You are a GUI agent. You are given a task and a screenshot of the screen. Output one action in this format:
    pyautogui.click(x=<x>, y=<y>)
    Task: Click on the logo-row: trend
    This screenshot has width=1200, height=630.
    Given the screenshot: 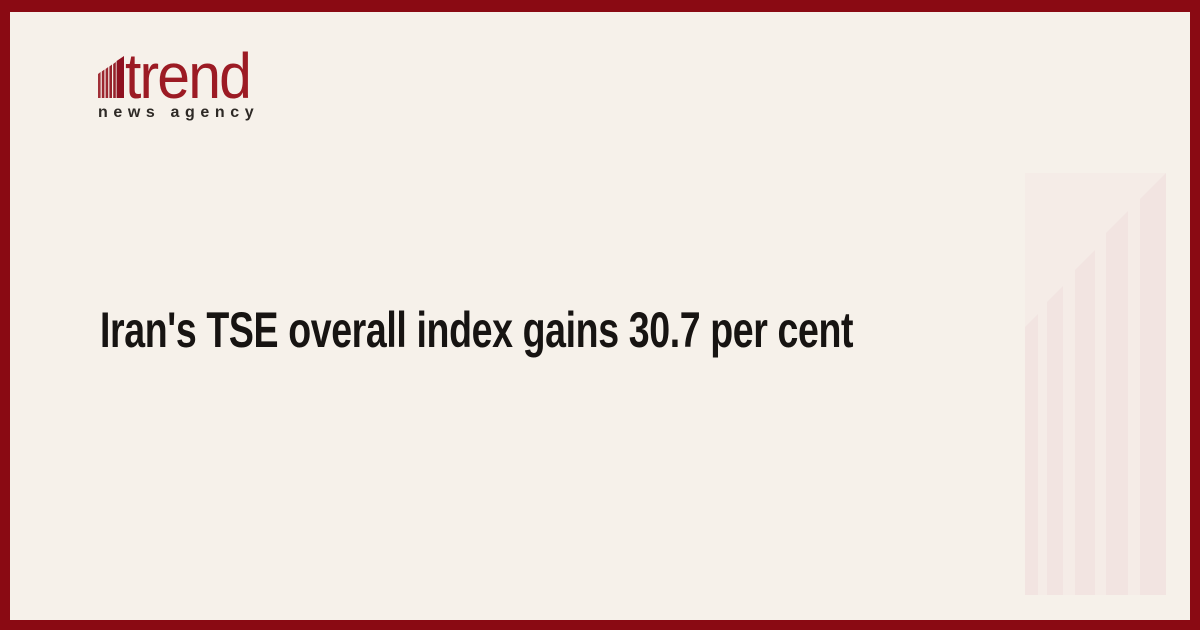 What is the action you would take?
    pyautogui.click(x=208, y=76)
    